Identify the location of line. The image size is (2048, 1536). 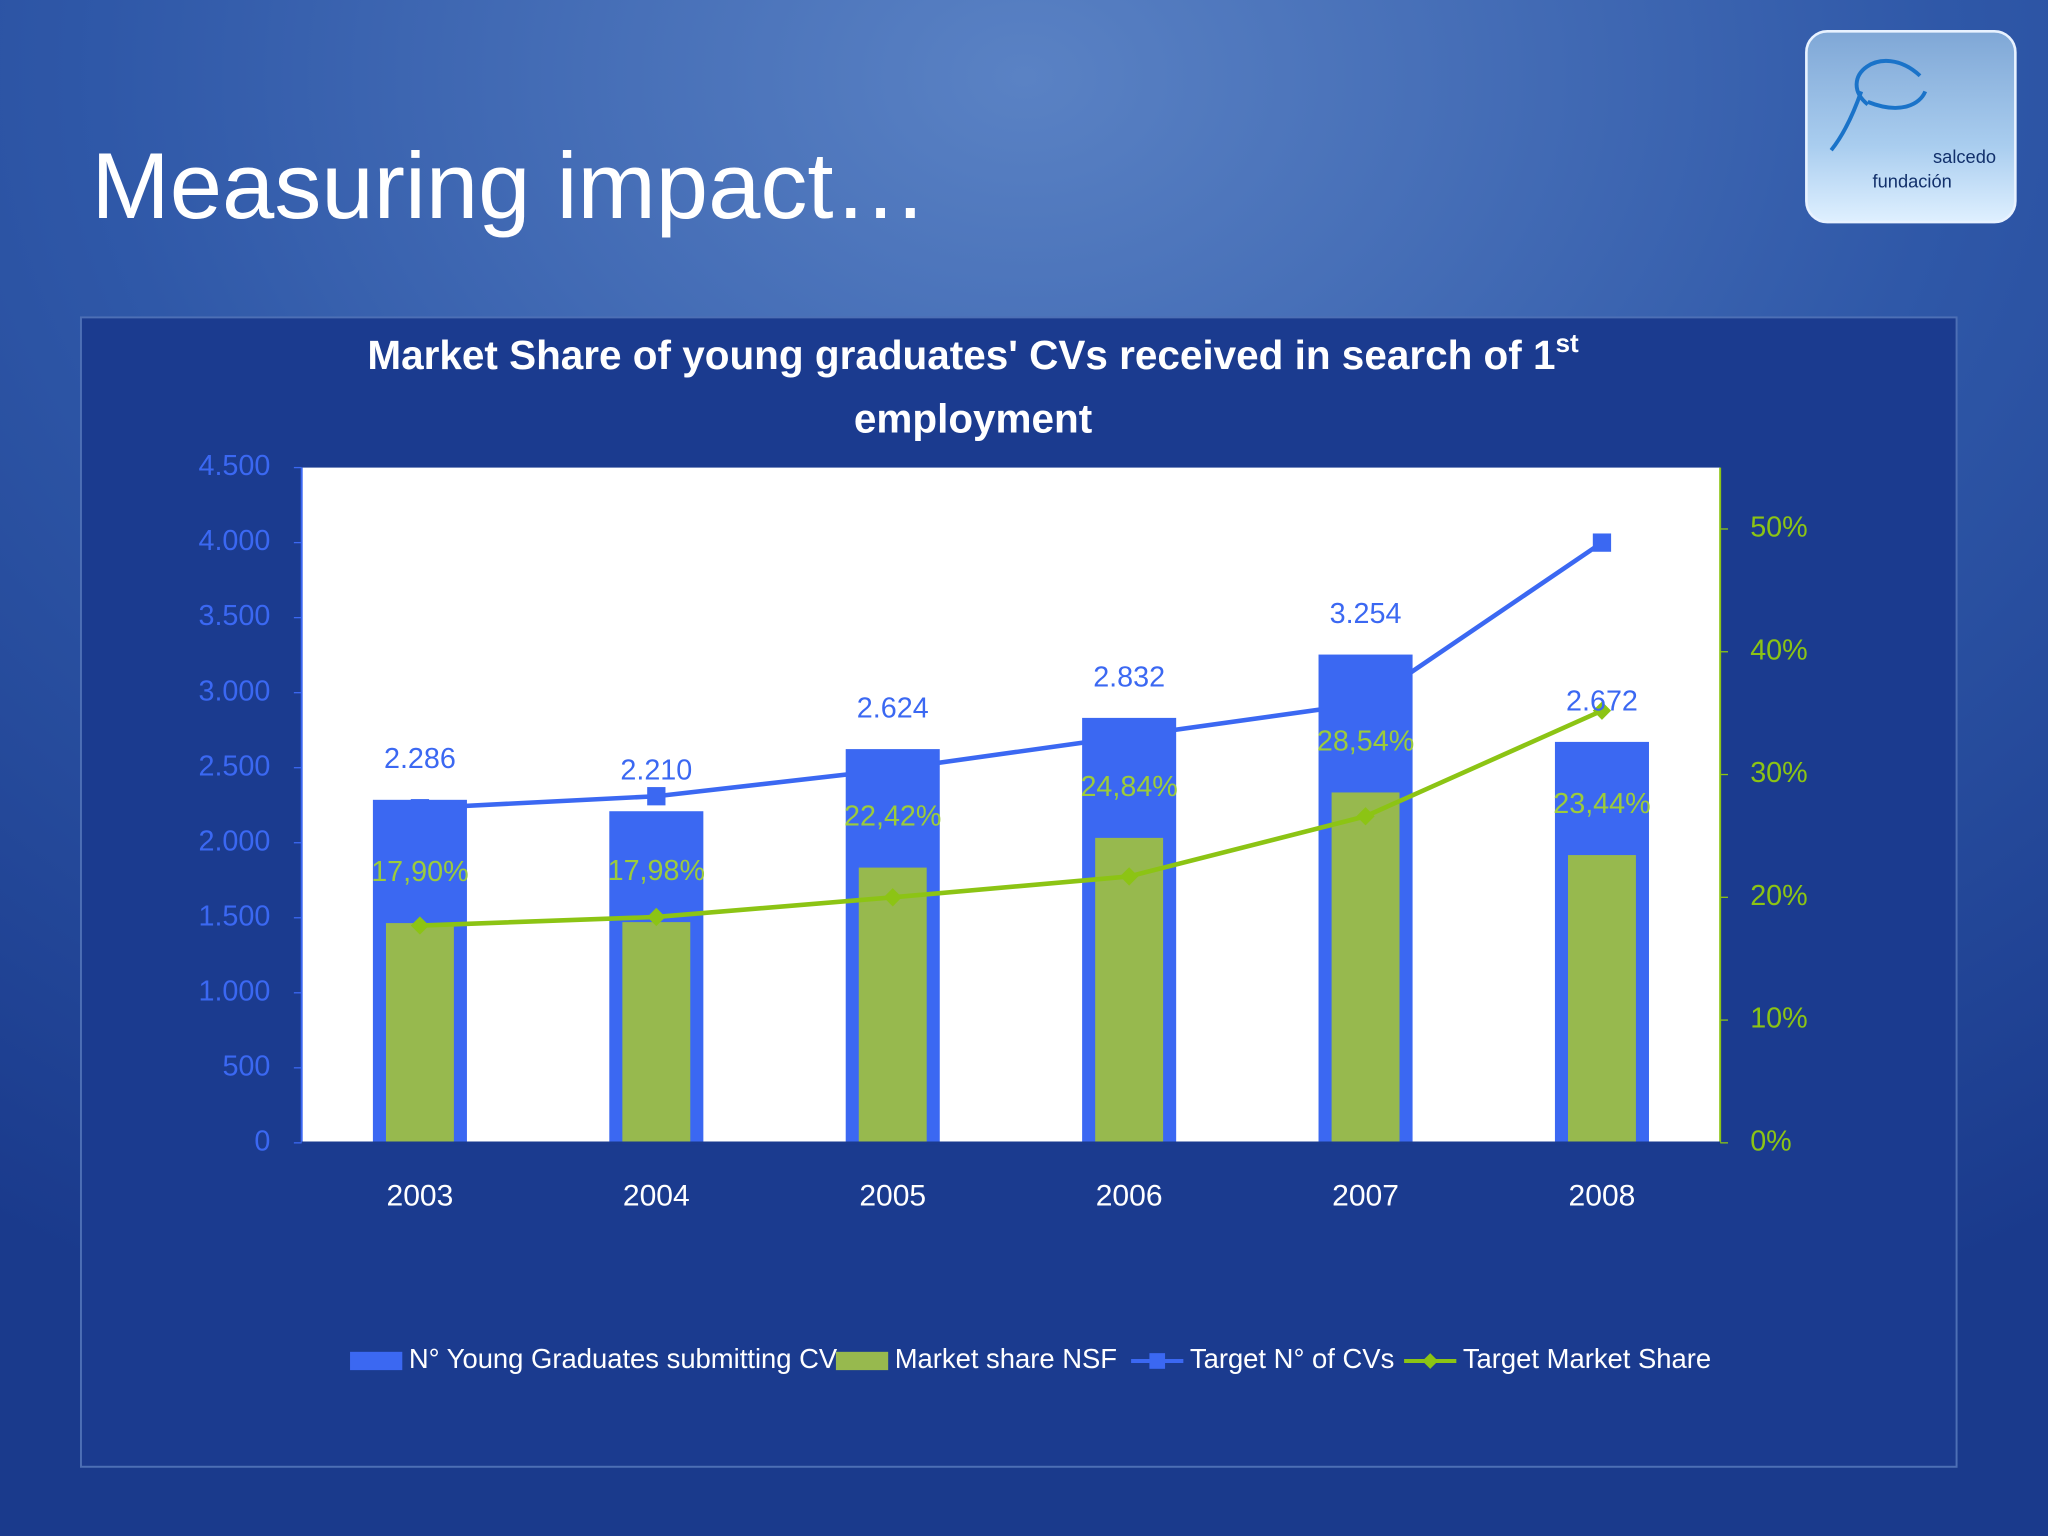
(1011, 818).